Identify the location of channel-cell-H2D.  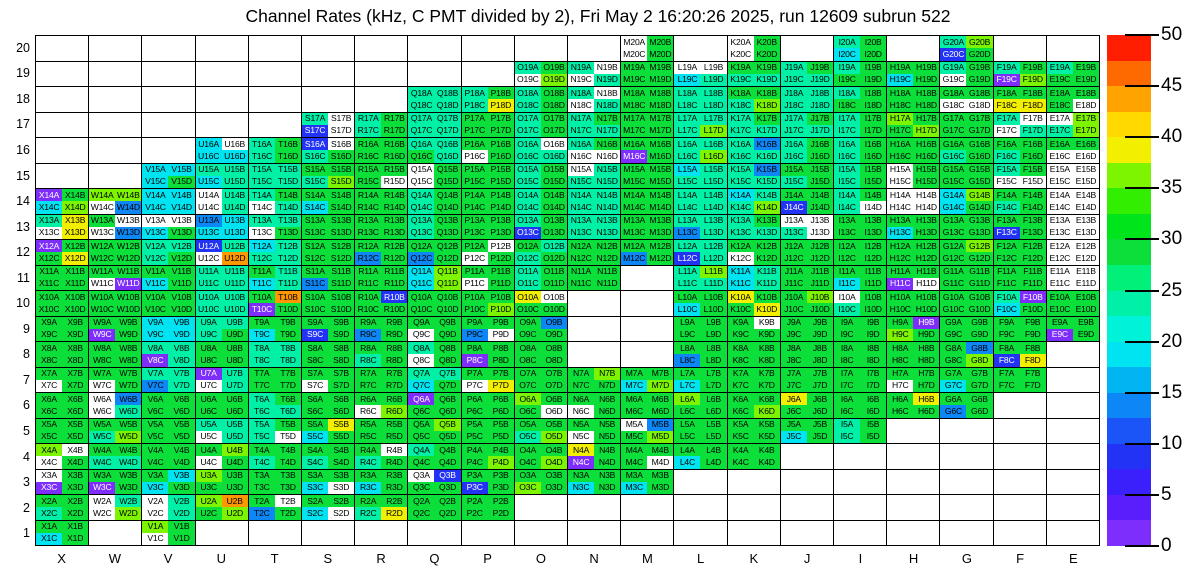
(926, 513).